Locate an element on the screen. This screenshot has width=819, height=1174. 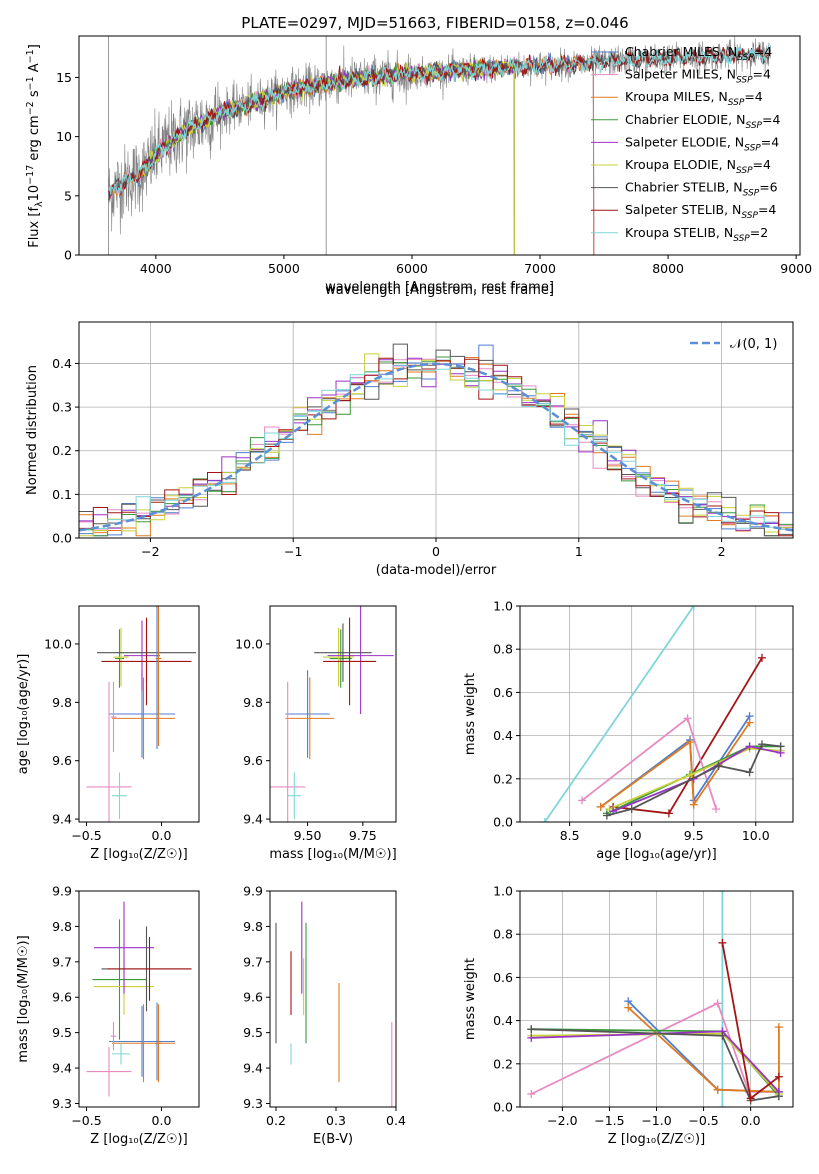
x-tick-label: 10.0 is located at coordinates (756, 835).